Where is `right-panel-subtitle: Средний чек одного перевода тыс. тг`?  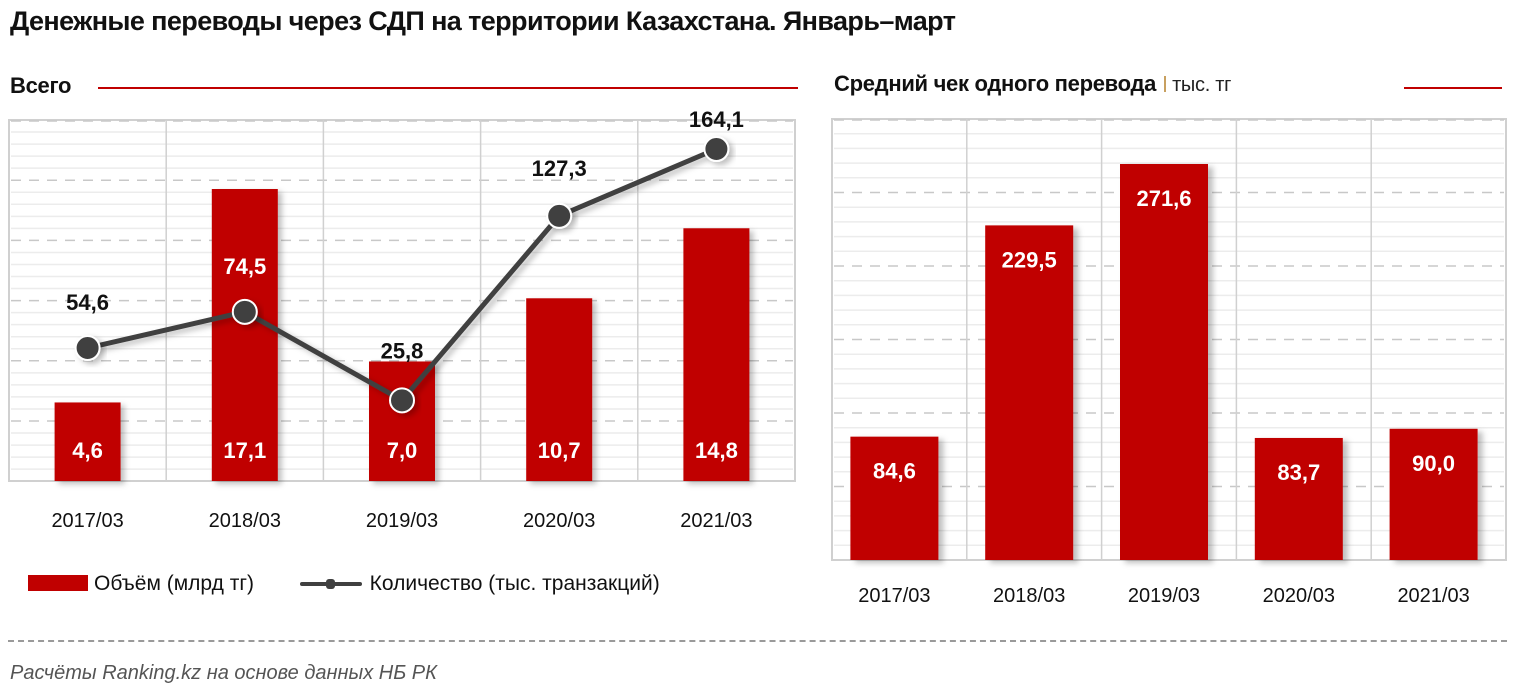 right-panel-subtitle: Средний чек одного перевода тыс. тг is located at coordinates (1032, 84).